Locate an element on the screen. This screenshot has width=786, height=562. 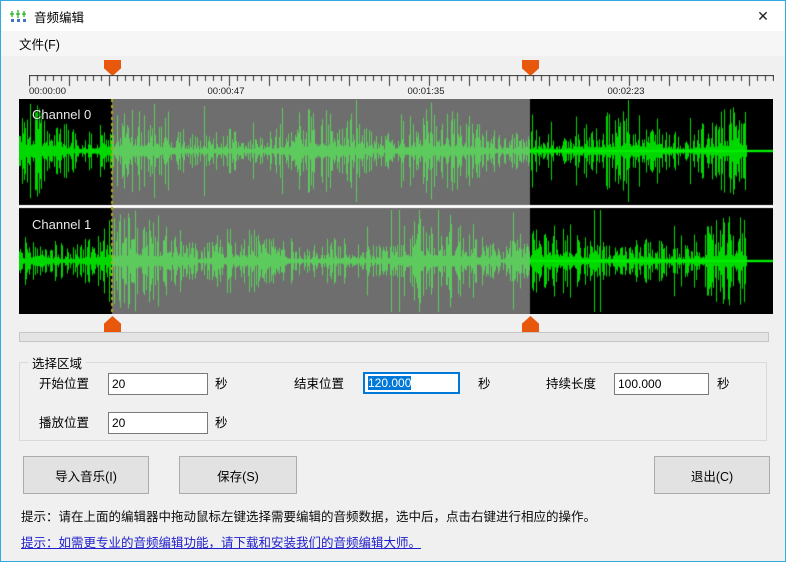
end-position-unit: 秒 is located at coordinates (484, 384).